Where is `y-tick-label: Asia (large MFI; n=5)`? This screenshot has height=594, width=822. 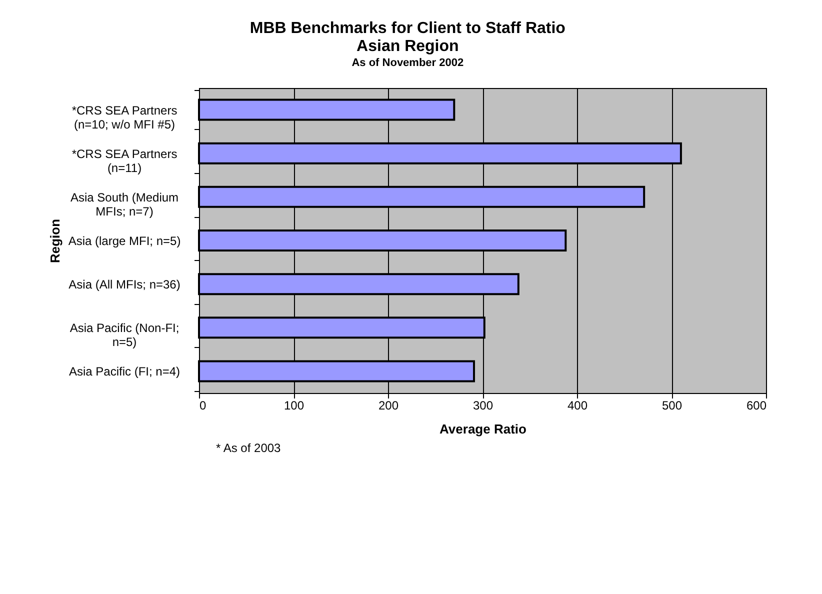 y-tick-label: Asia (large MFI; n=5) is located at coordinates (124, 241).